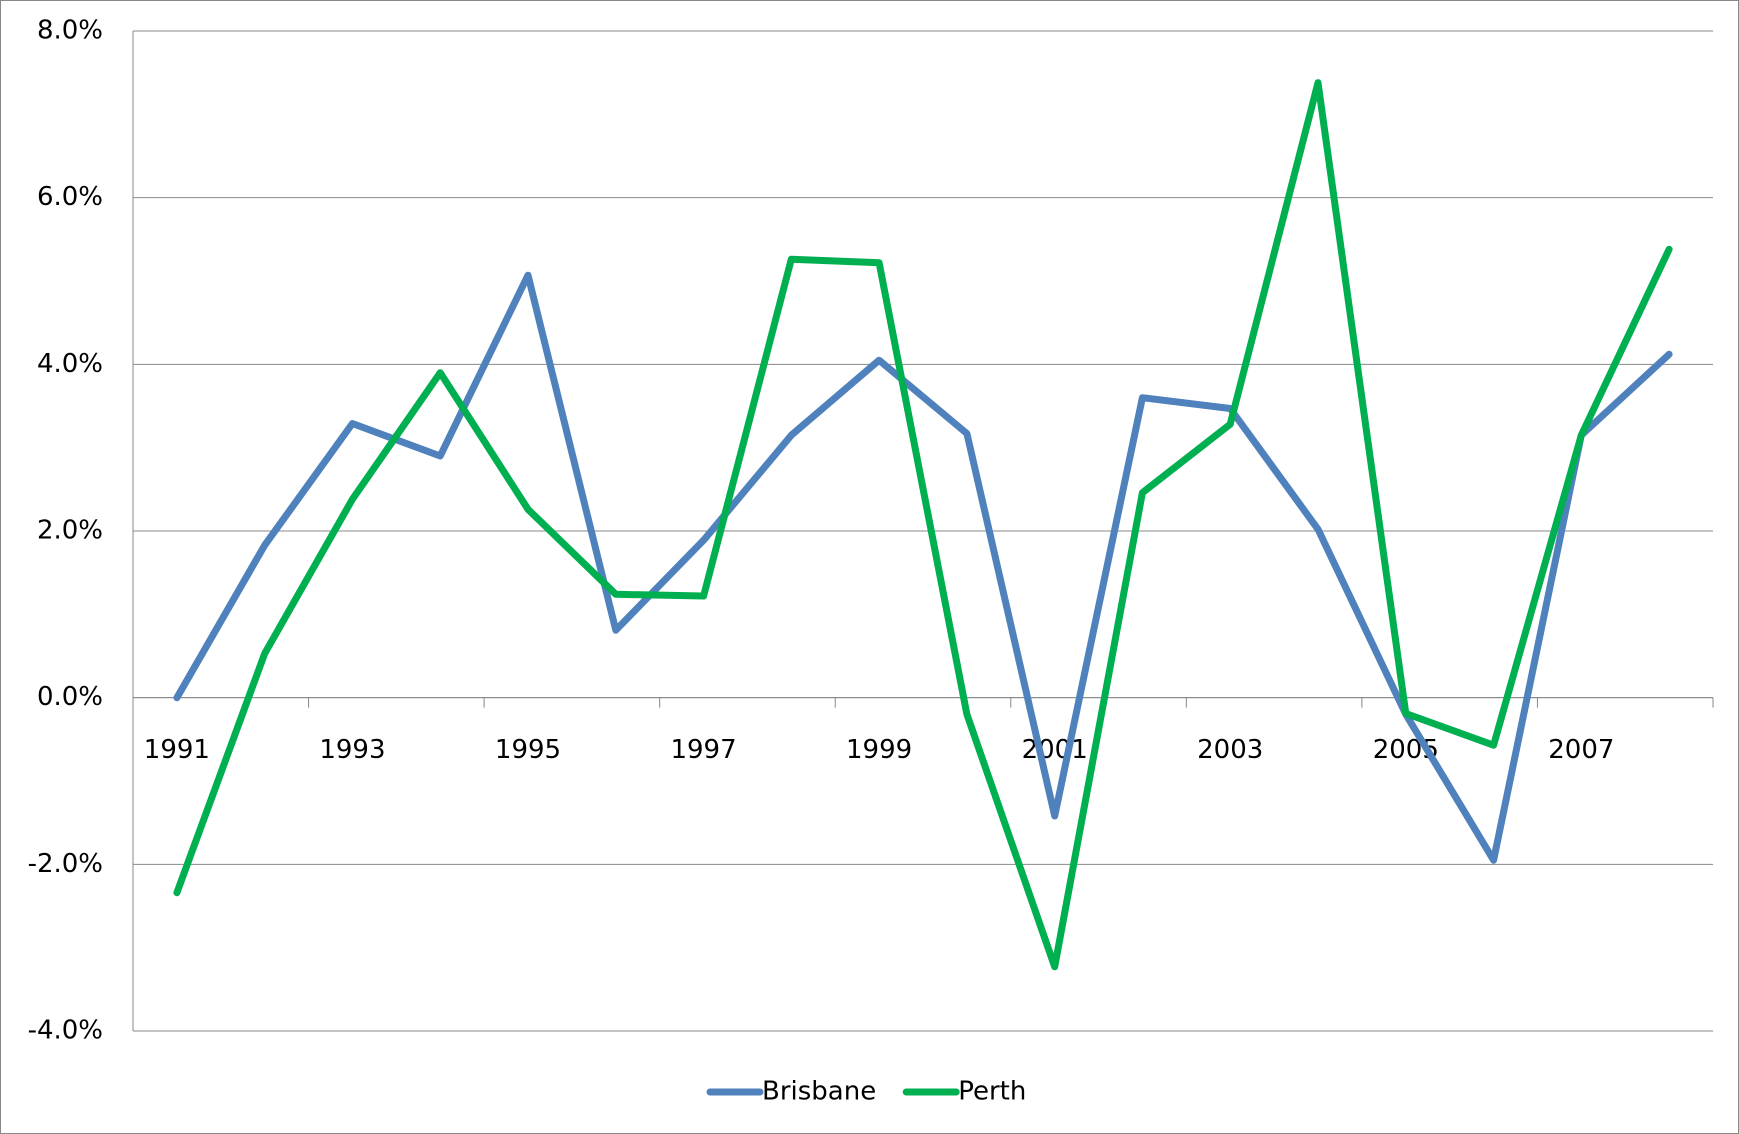 This screenshot has height=1134, width=1739. Describe the element at coordinates (70, 197) in the screenshot. I see `y-tick-label: 6.0%` at that location.